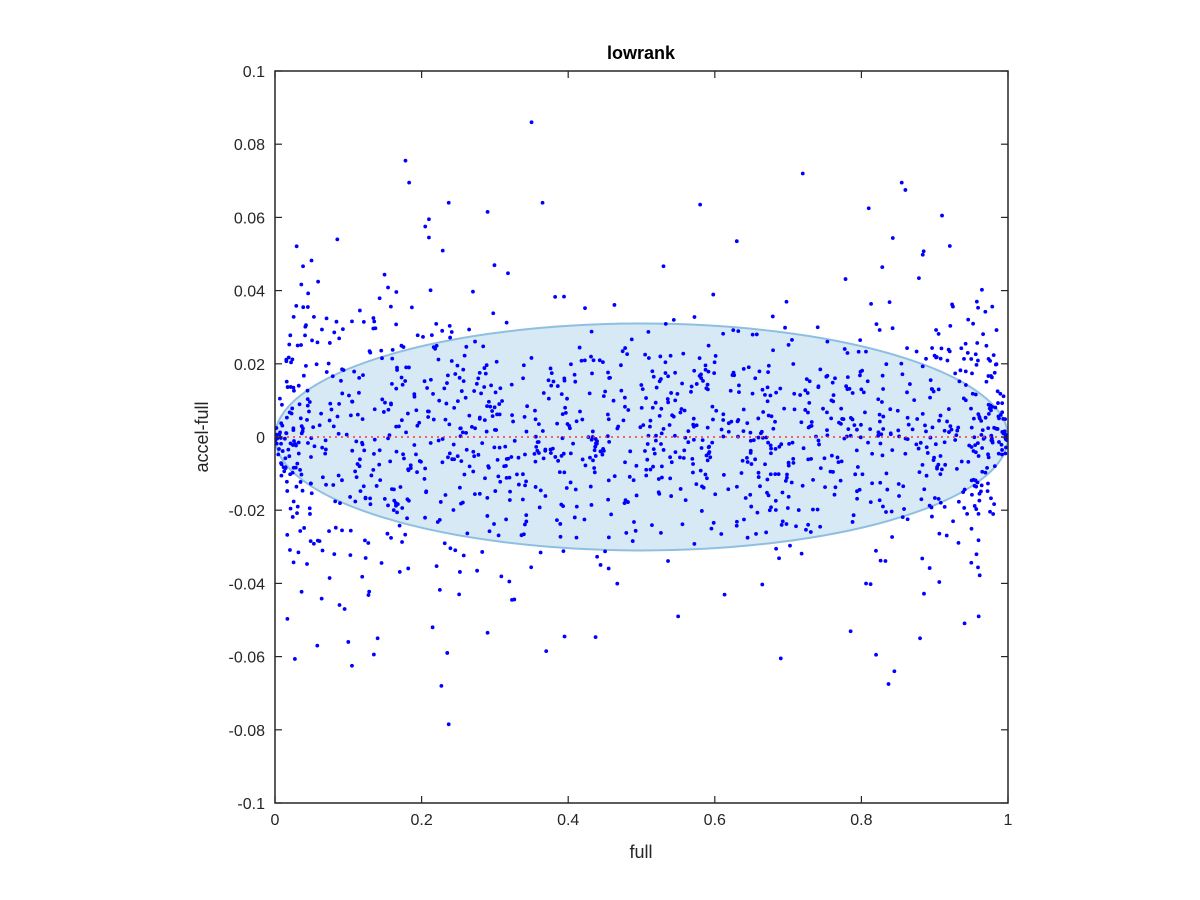  What do you see at coordinates (202, 436) in the screenshot?
I see `y-axis-label: accel-full` at bounding box center [202, 436].